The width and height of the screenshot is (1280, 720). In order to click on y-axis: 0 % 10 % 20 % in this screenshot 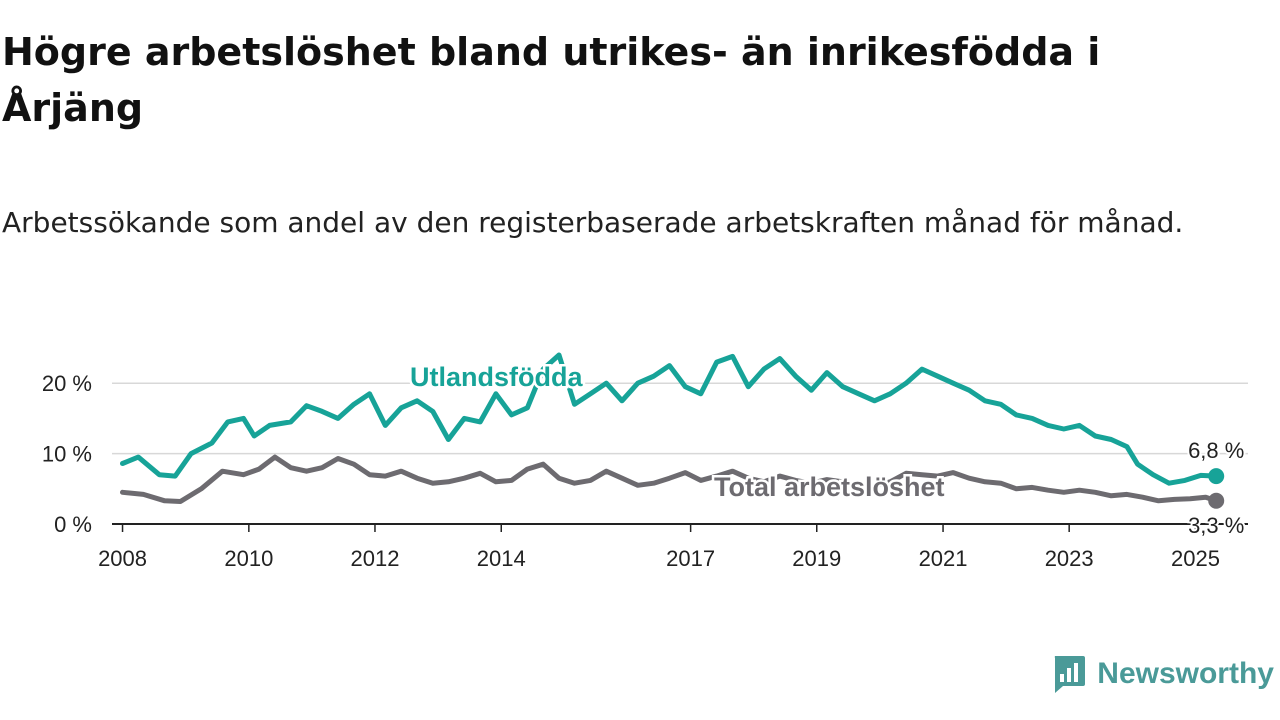, I will do `click(67, 454)`.